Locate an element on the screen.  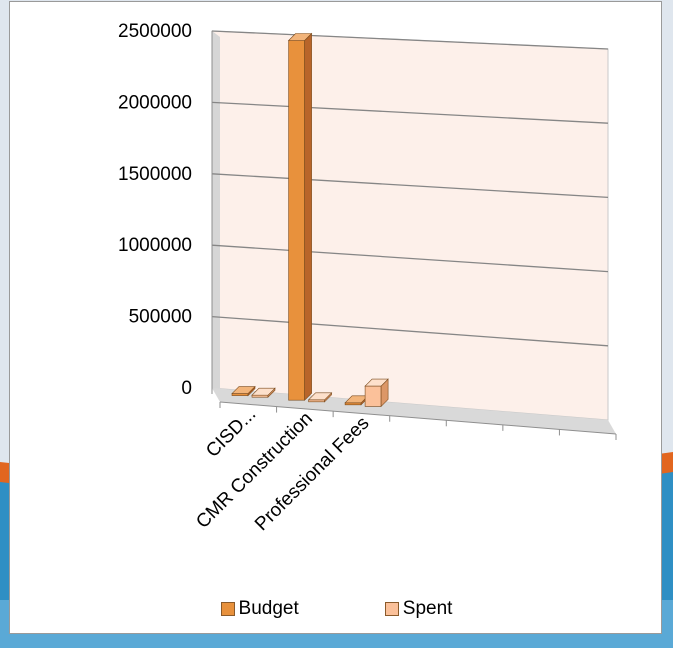
y-tick-label: 0 is located at coordinates (186, 388).